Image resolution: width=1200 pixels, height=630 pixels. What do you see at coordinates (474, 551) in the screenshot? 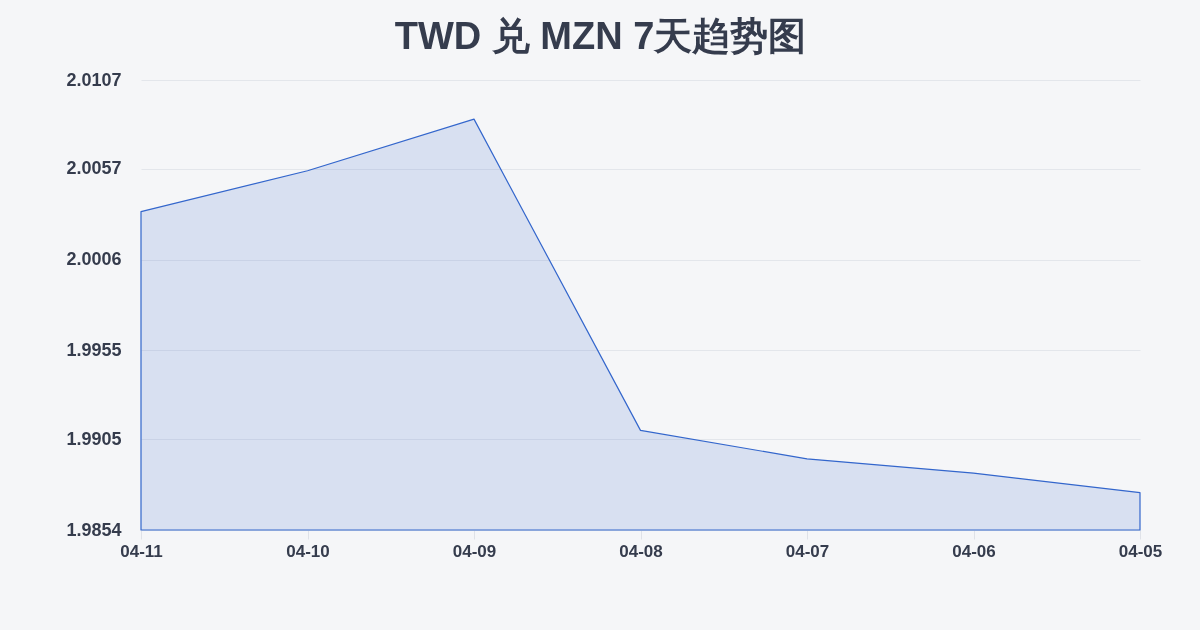
I see `x-tick-label: 04-09` at bounding box center [474, 551].